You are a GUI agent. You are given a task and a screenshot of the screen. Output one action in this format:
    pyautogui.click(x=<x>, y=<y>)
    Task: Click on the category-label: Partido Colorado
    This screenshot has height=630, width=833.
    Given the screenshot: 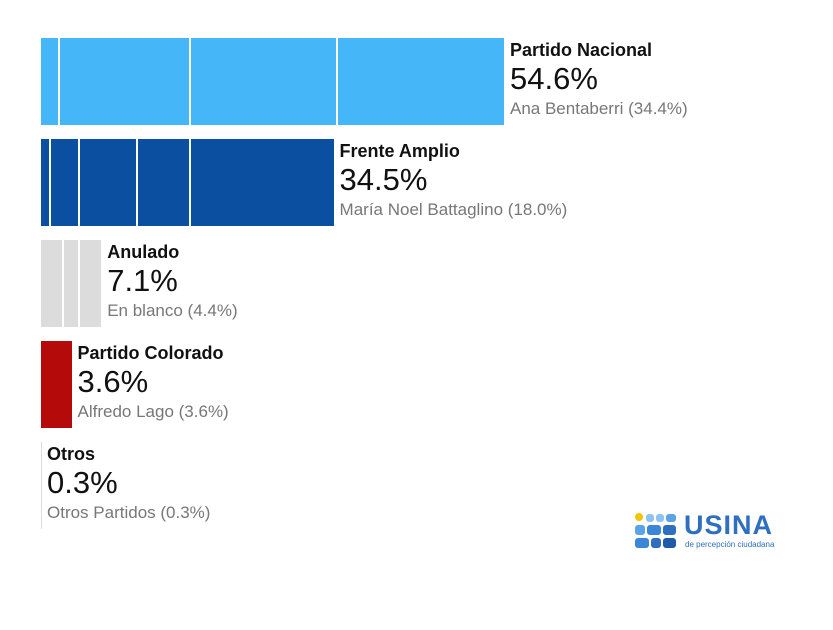 What is the action you would take?
    pyautogui.click(x=150, y=353)
    